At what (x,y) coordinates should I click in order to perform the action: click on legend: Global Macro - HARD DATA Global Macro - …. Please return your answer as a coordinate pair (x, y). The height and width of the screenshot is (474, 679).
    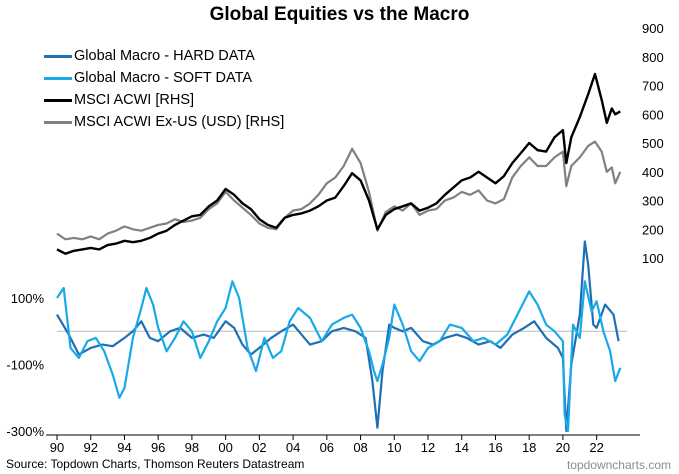
    Looking at the image, I should click on (164, 89).